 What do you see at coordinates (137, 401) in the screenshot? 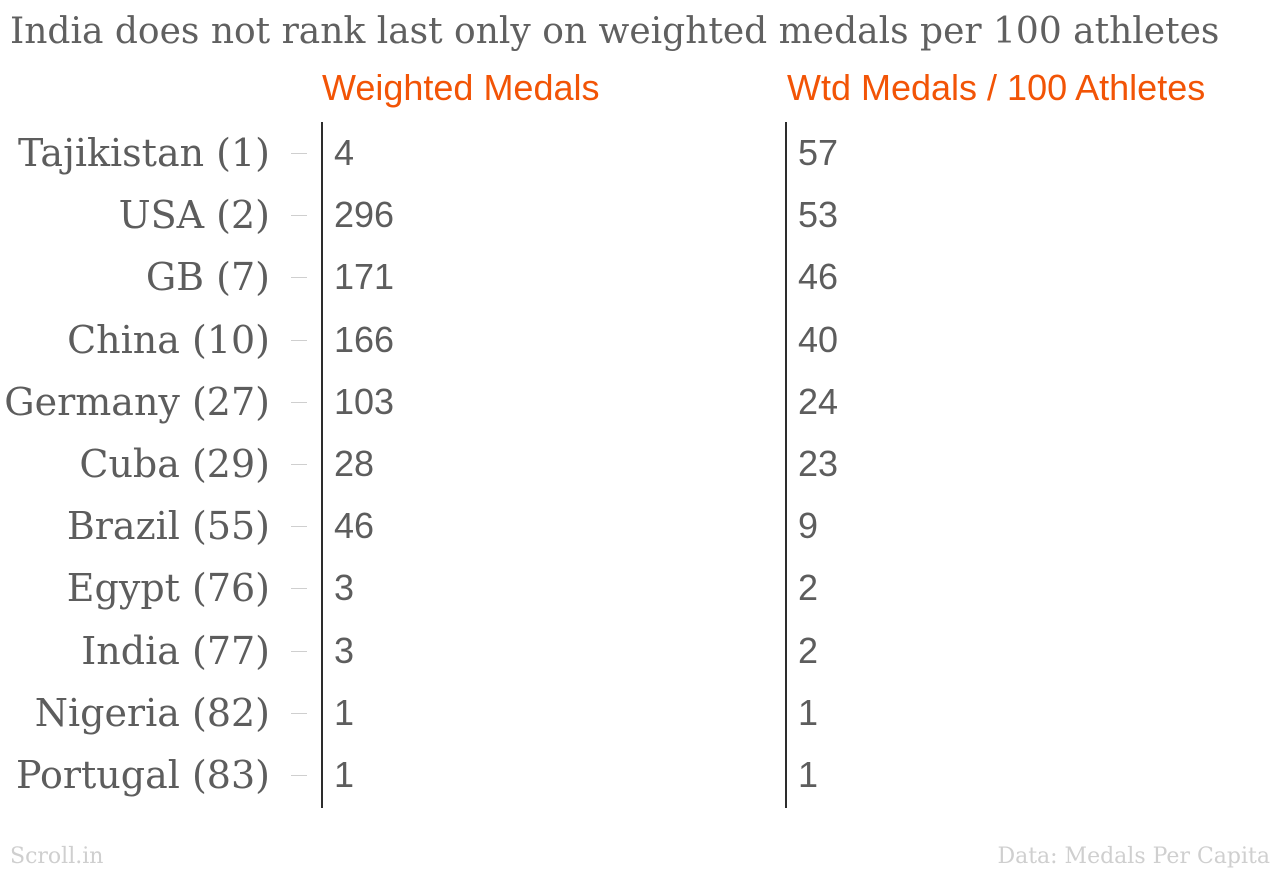
I see `row-label: Germany (27)` at bounding box center [137, 401].